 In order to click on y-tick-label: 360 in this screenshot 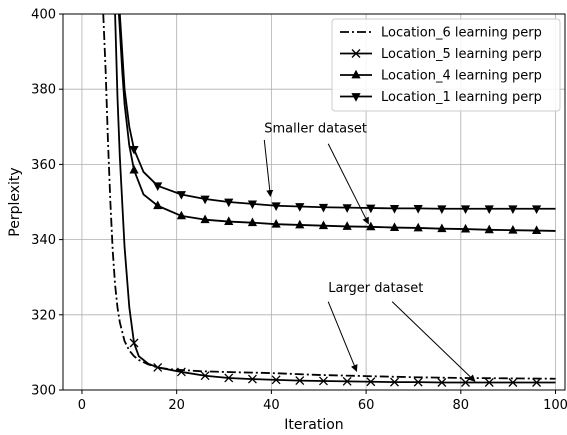, I will do `click(43, 165)`.